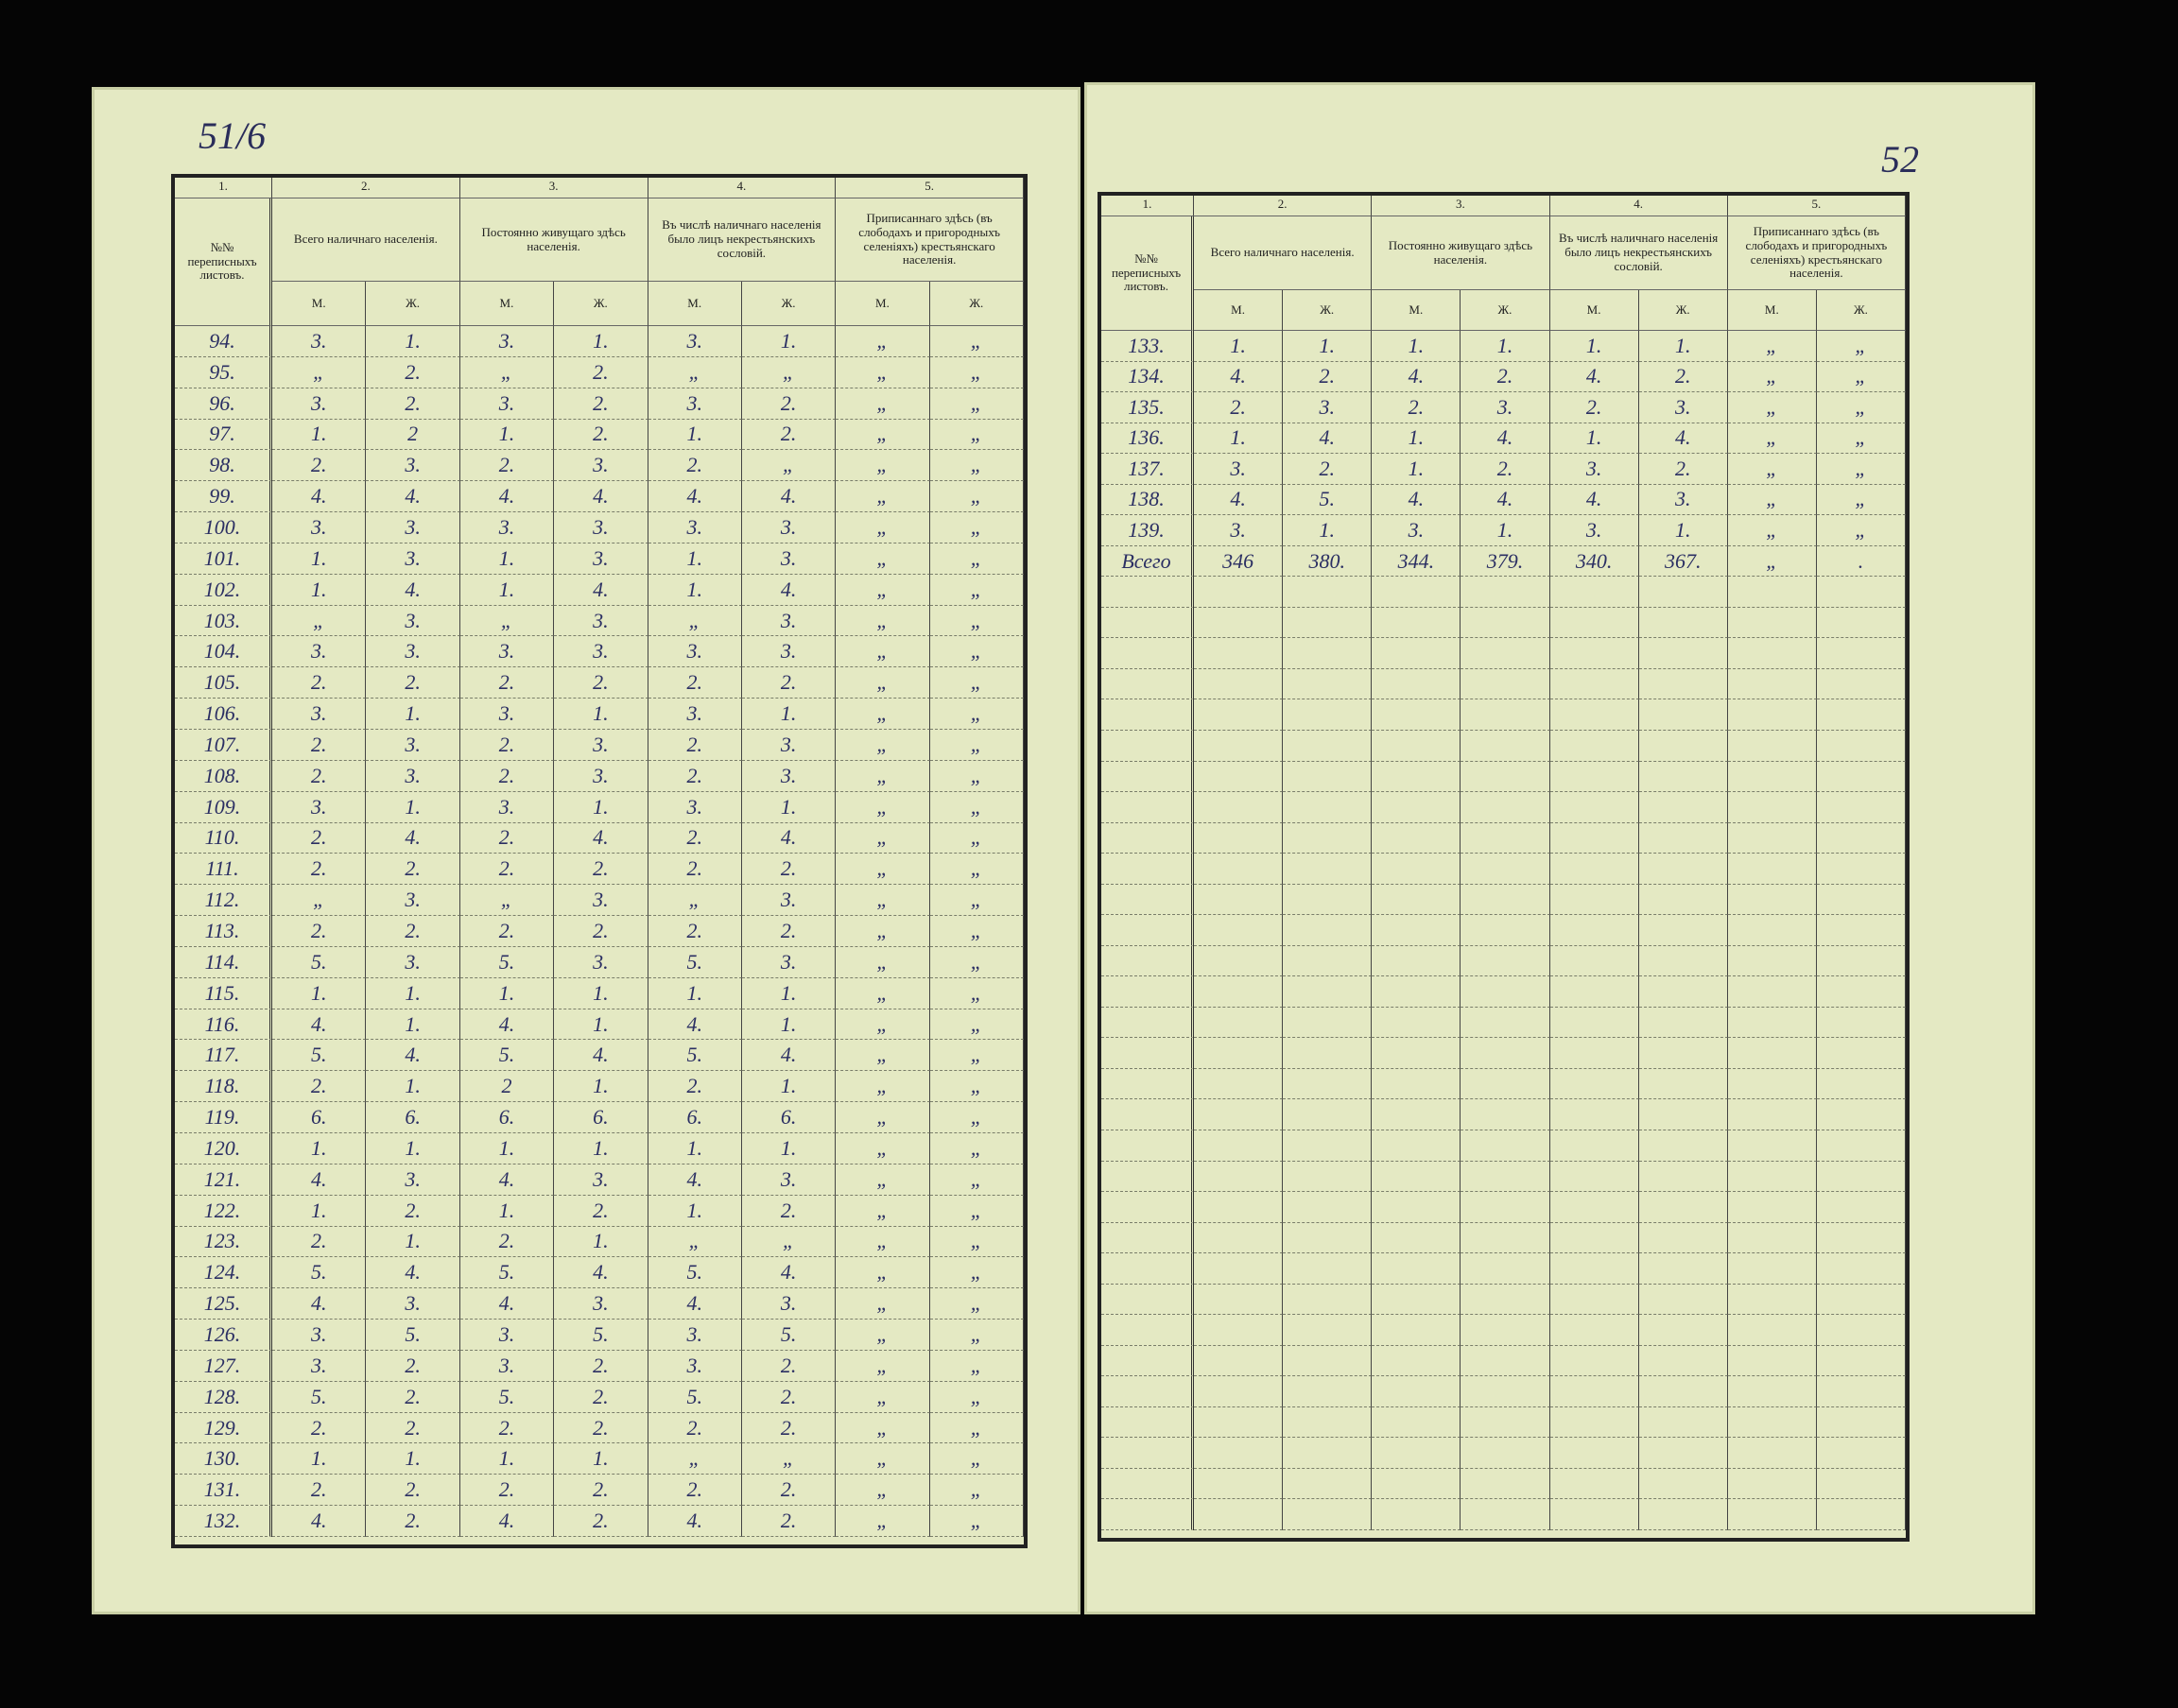 The width and height of the screenshot is (2178, 1708). What do you see at coordinates (1239, 561) in the screenshot?
I see `table-cell: 346` at bounding box center [1239, 561].